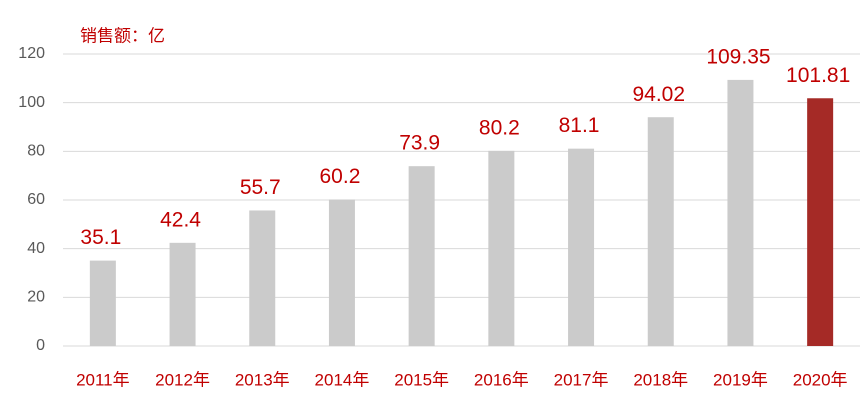 This screenshot has height=406, width=865. What do you see at coordinates (36, 248) in the screenshot?
I see `y-tick-label: 40` at bounding box center [36, 248].